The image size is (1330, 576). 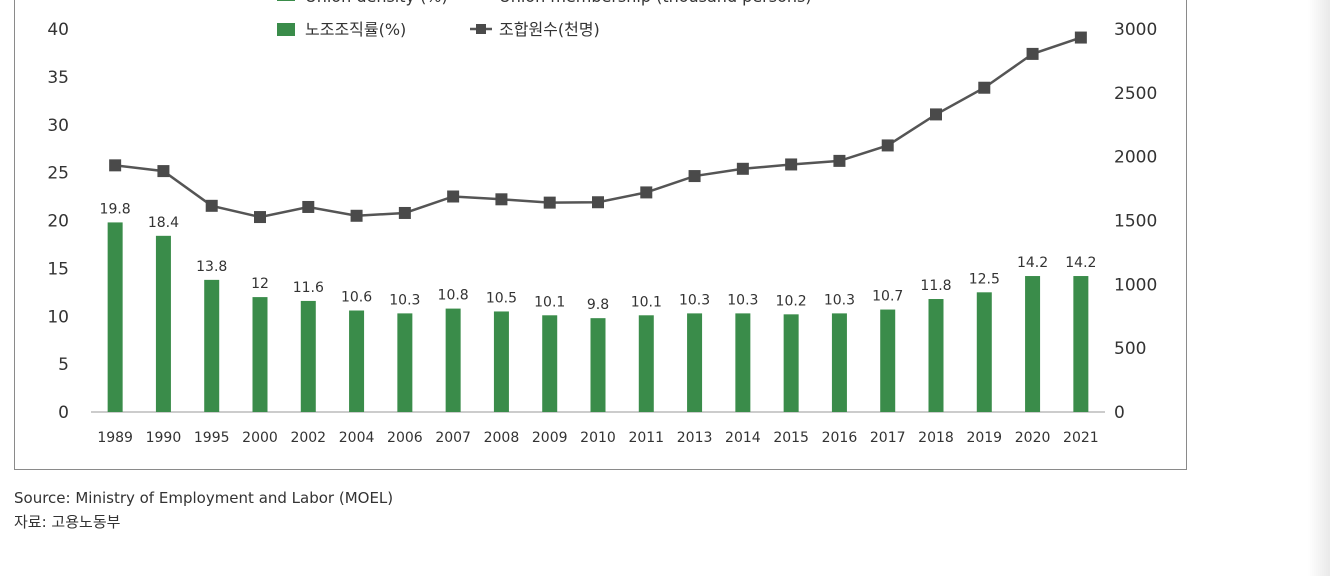 What do you see at coordinates (1135, 222) in the screenshot?
I see `y-right-tick-label: 1500` at bounding box center [1135, 222].